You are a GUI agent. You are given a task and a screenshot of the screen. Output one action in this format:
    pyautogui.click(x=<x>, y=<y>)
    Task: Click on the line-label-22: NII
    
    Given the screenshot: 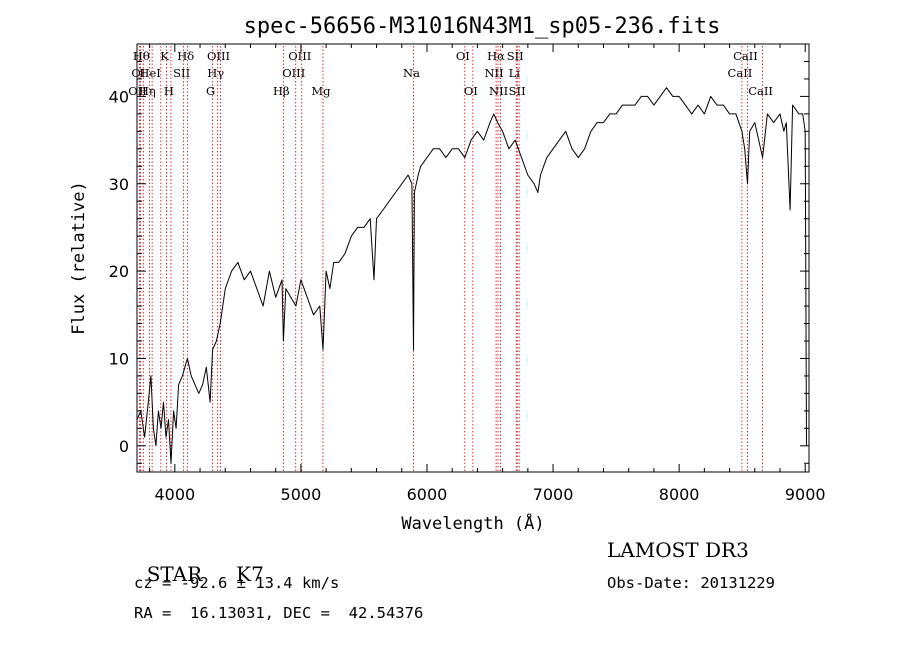 What is the action you would take?
    pyautogui.click(x=498, y=91)
    